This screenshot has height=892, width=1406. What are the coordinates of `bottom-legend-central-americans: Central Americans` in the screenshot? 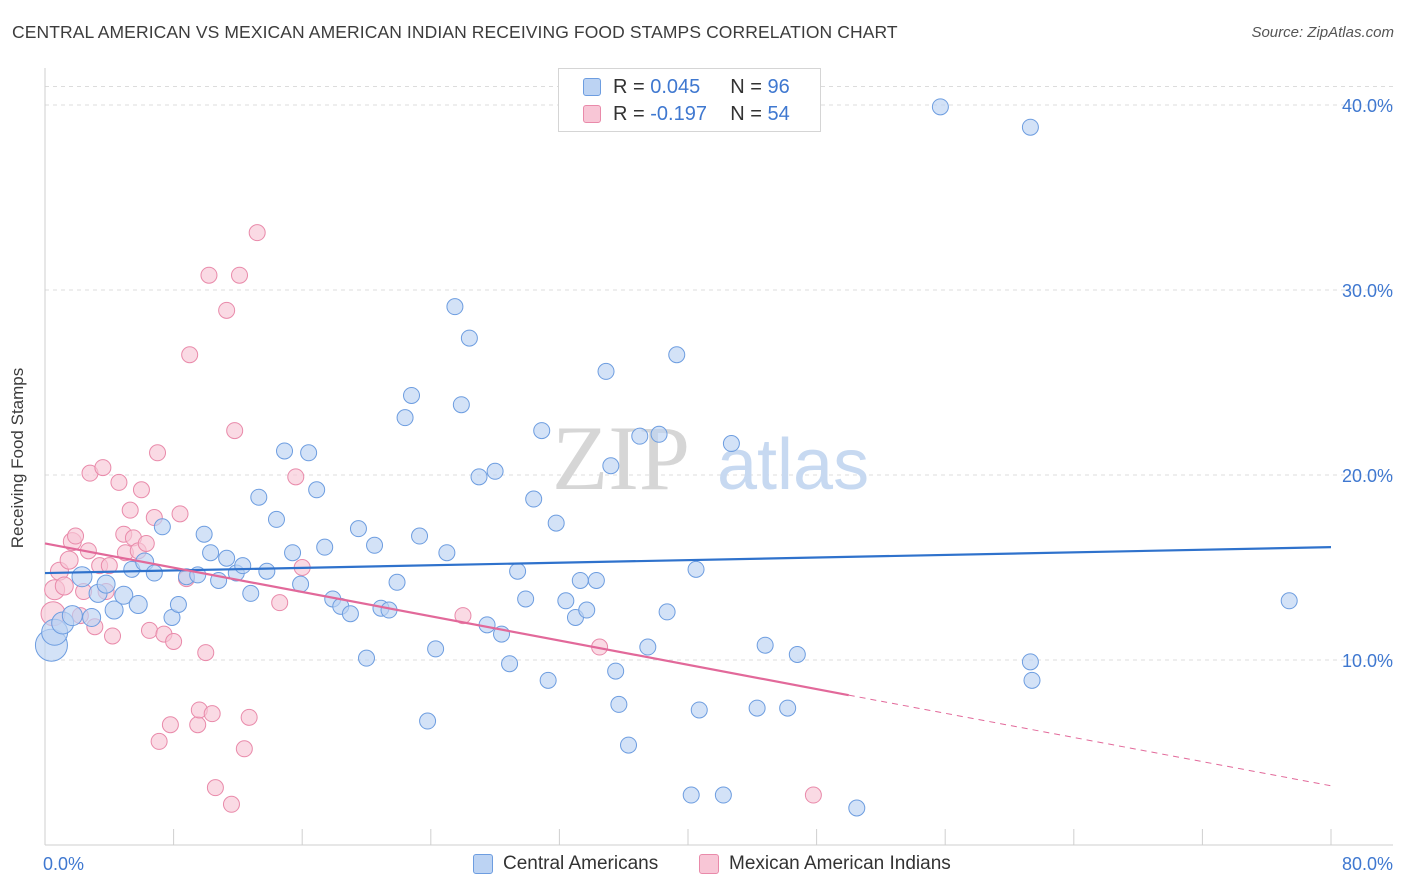 It's located at (565, 864).